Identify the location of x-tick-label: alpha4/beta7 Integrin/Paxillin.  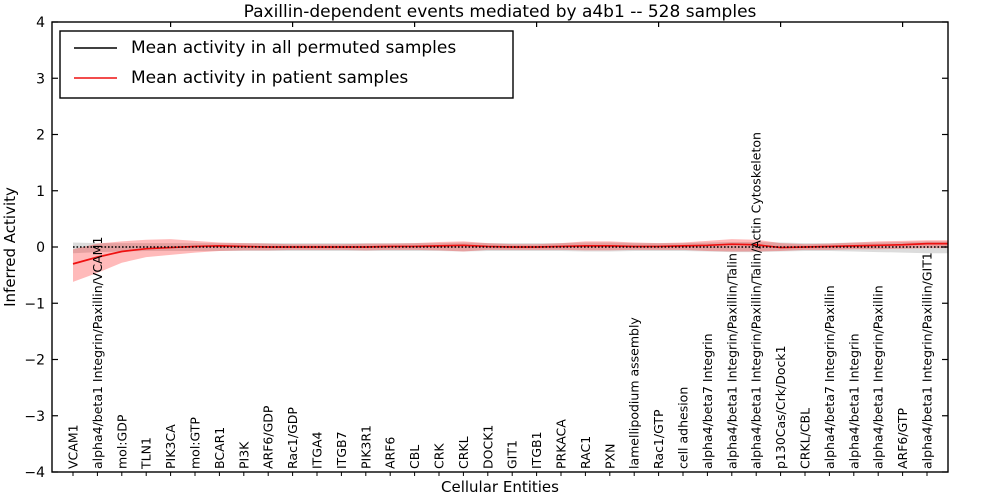
(829, 377).